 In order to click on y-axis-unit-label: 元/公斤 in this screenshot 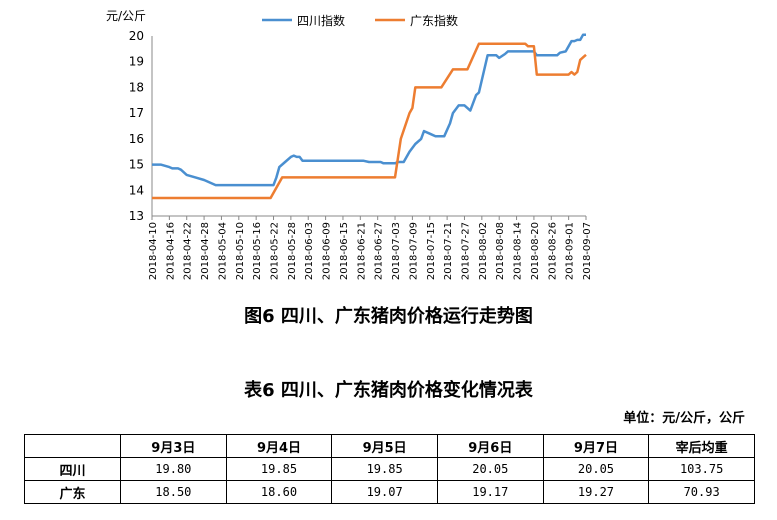, I will do `click(126, 16)`.